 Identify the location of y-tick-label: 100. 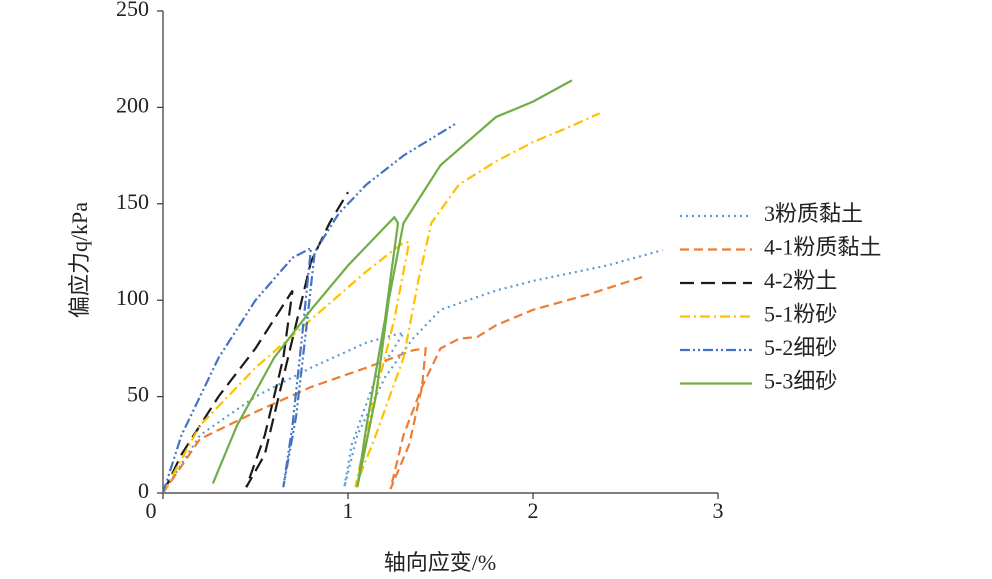
(132, 297).